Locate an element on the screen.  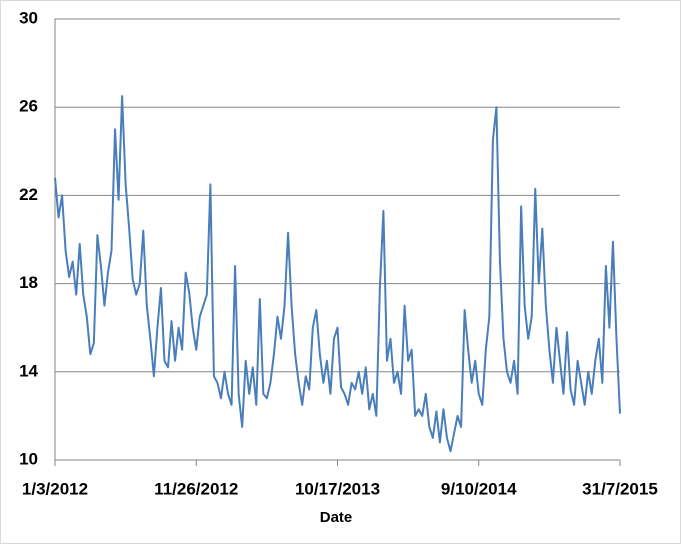
y-tick-label: 10 is located at coordinates (28, 458).